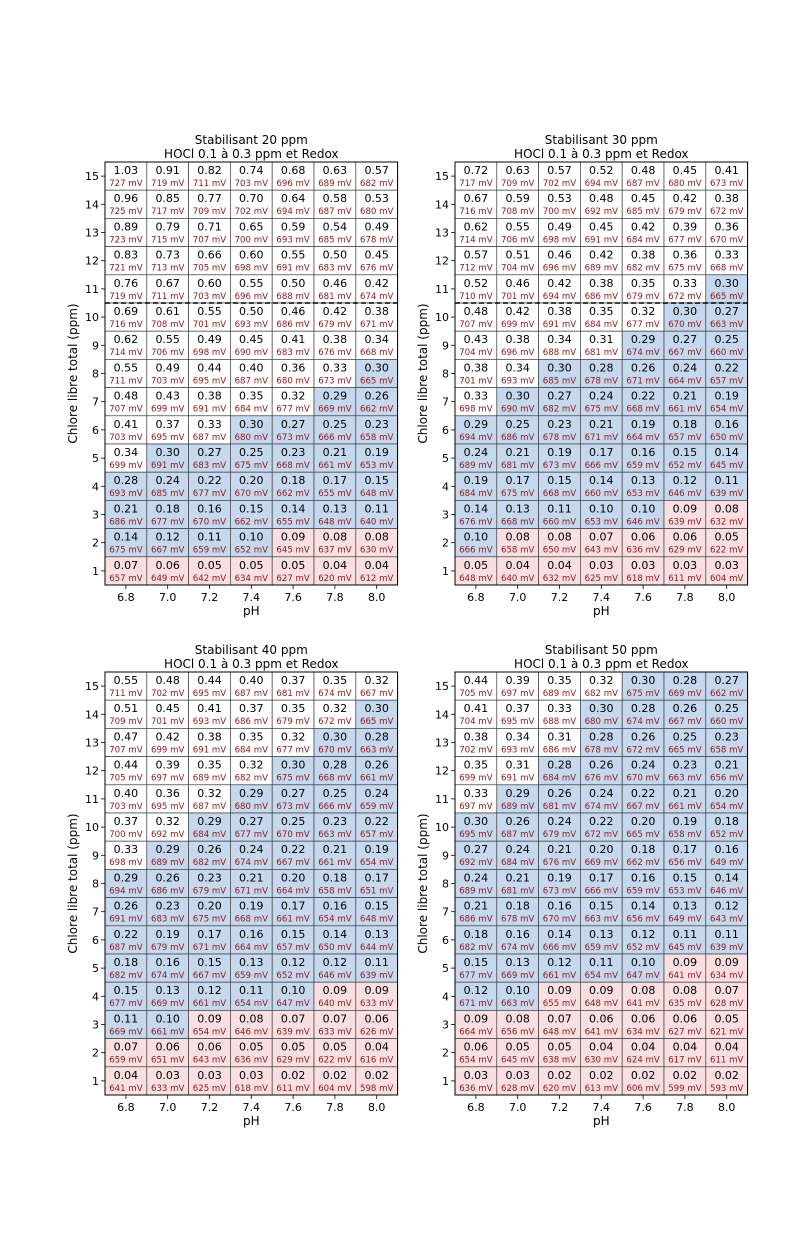 Image resolution: width=811 pixels, height=1253 pixels. Describe the element at coordinates (685, 920) in the screenshot. I see `redox-value-label: 649 mV` at that location.